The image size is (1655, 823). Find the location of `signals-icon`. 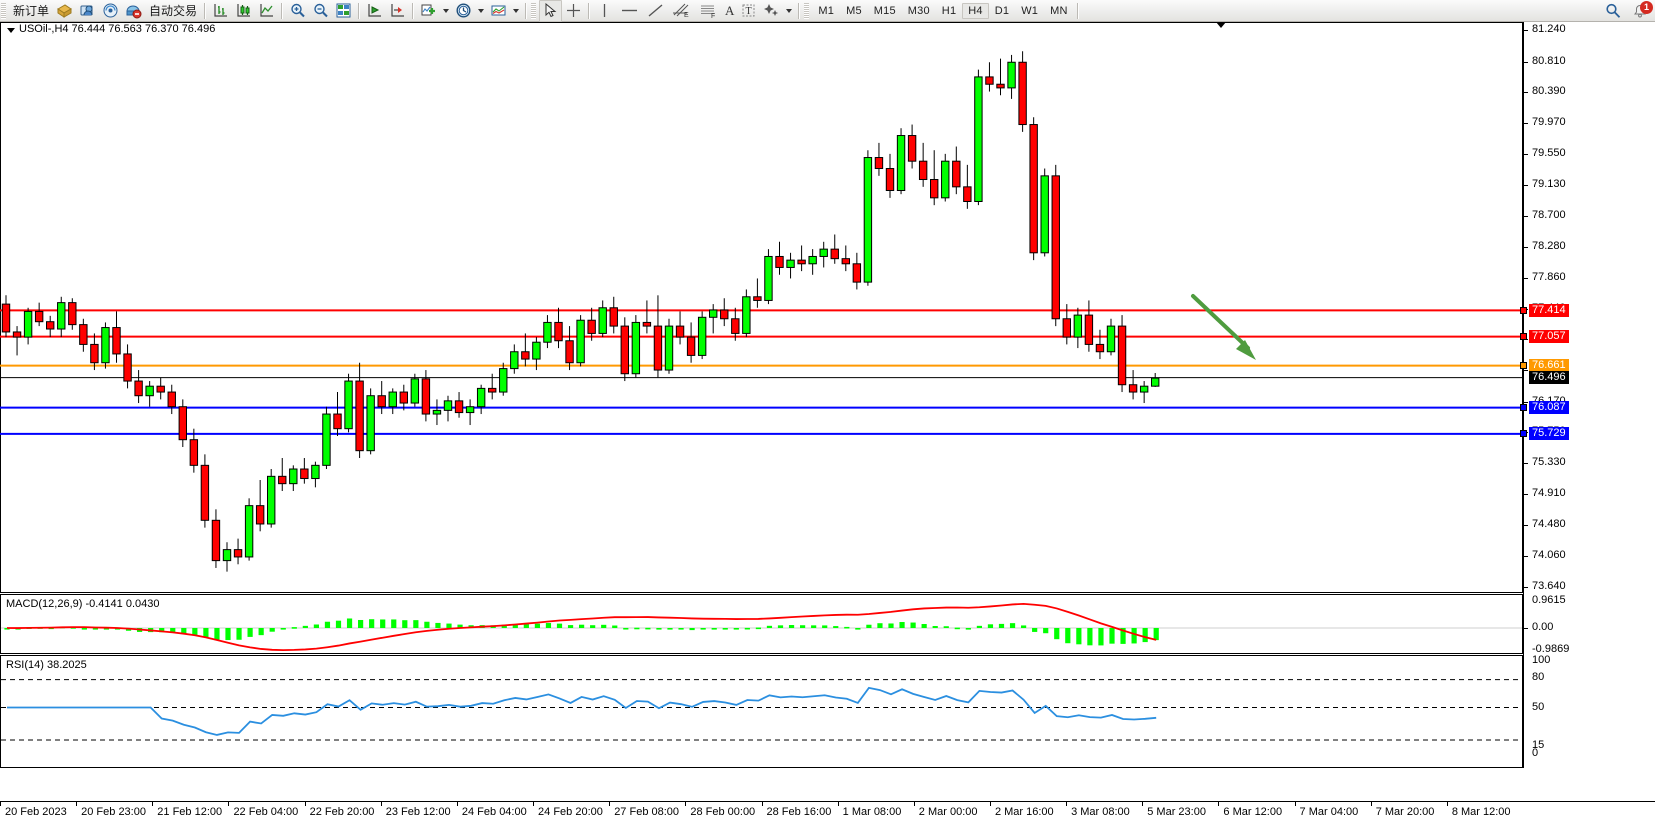

signals-icon is located at coordinates (110, 11).